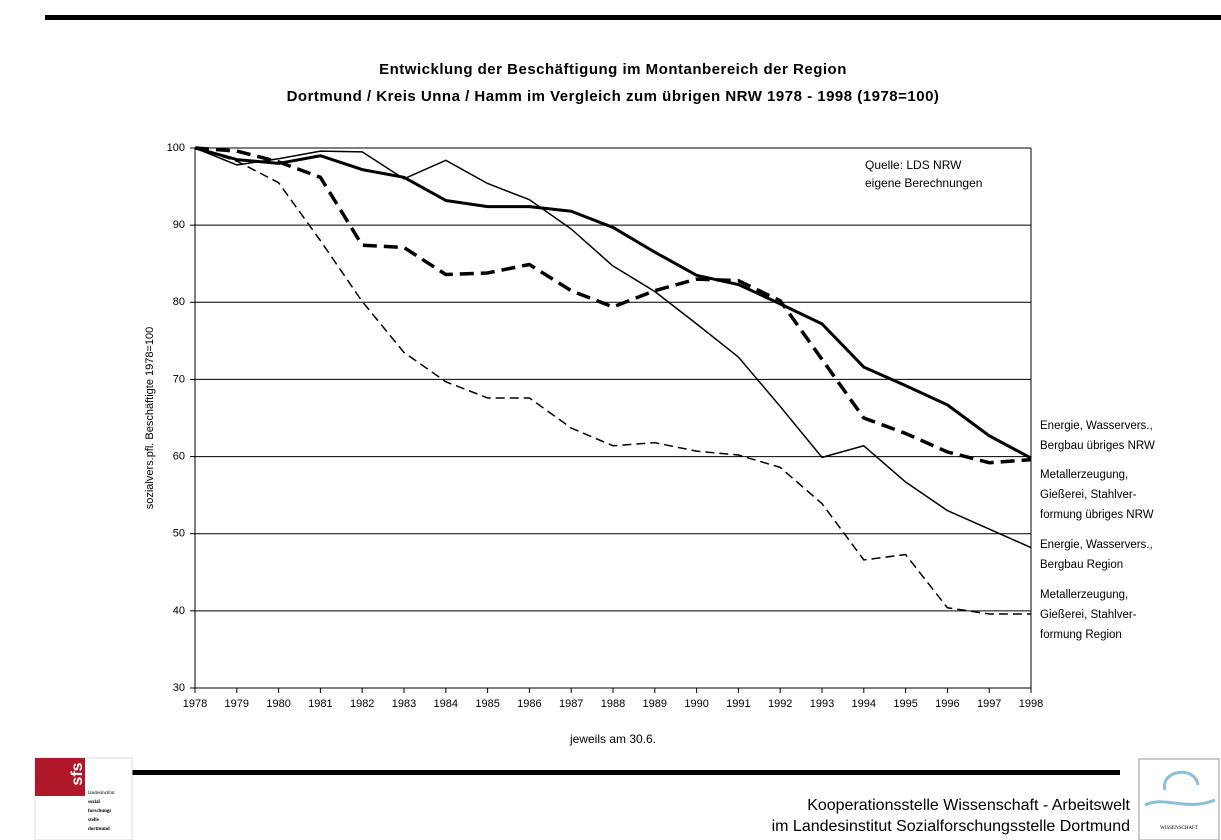 The height and width of the screenshot is (840, 1221). Describe the element at coordinates (179, 611) in the screenshot. I see `y-tick-label: 40` at that location.